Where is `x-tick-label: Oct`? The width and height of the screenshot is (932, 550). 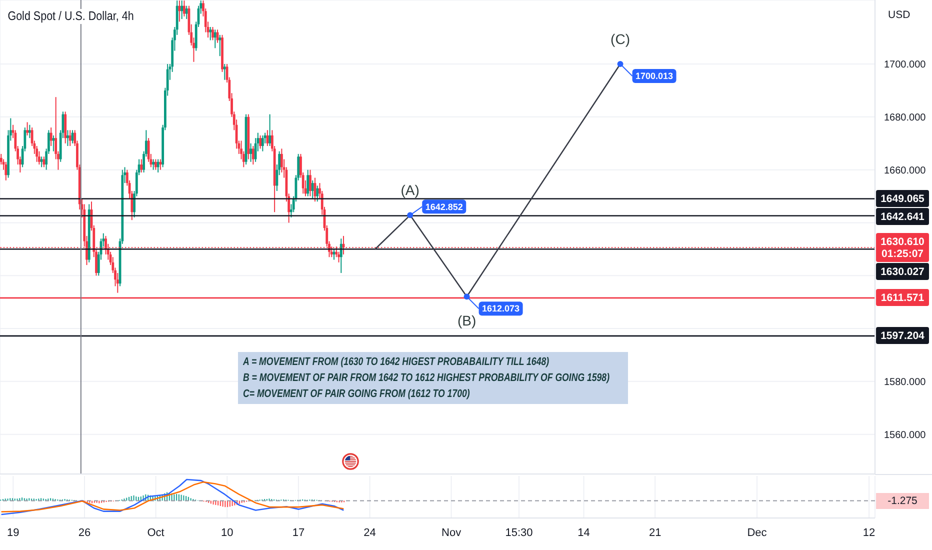 x-tick-label: Oct is located at coordinates (155, 532).